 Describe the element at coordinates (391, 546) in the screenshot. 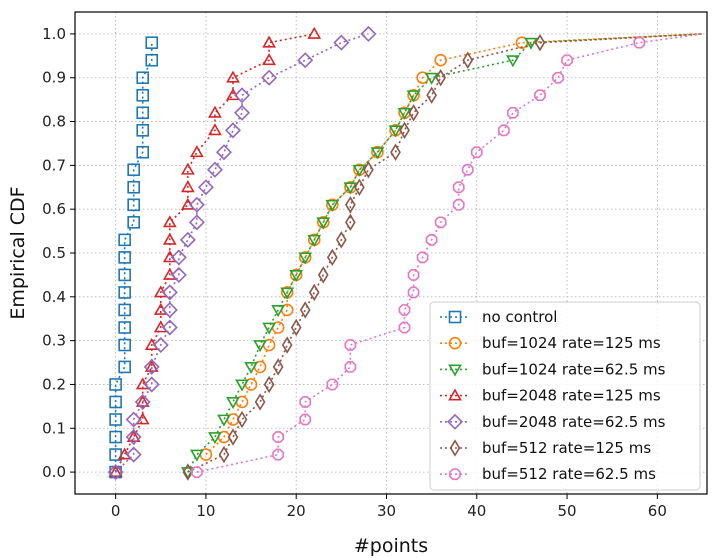

I see `x-axis-label: #points` at that location.